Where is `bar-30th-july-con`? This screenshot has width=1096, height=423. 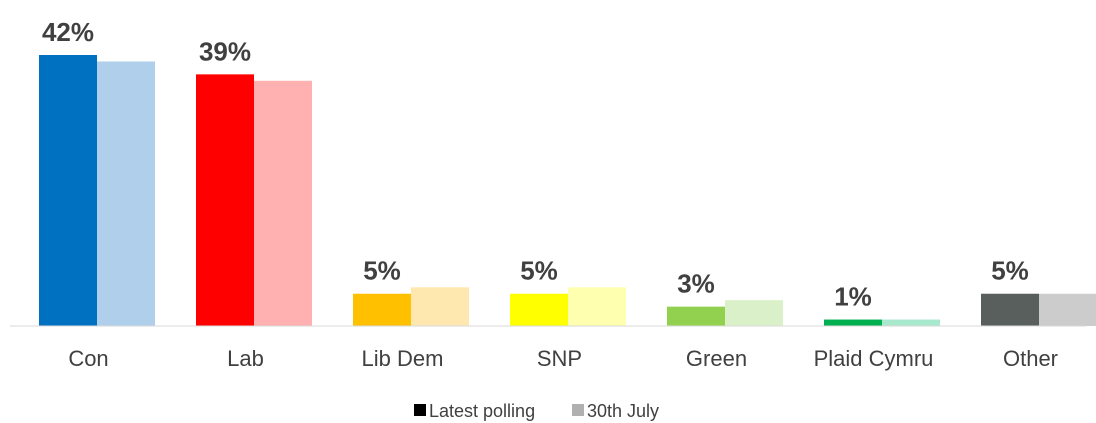
bar-30th-july-con is located at coordinates (126, 193).